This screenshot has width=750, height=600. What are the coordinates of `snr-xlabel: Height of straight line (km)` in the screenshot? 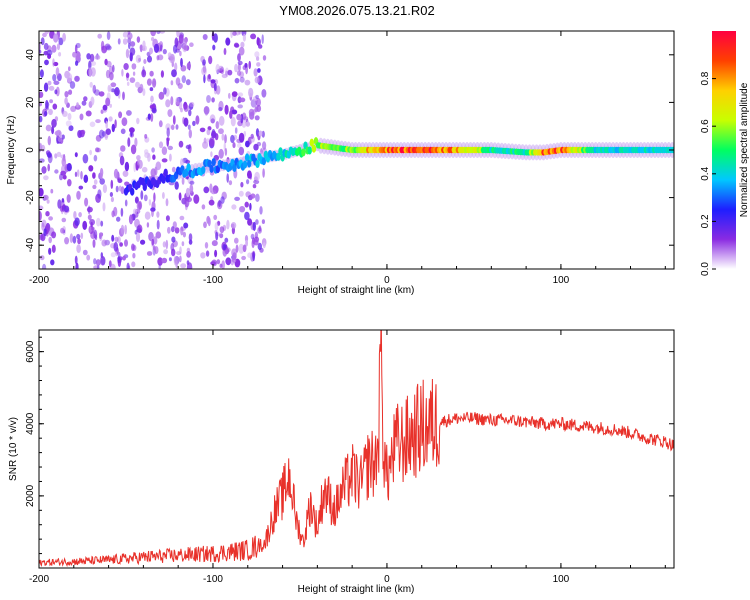 It's located at (356, 589).